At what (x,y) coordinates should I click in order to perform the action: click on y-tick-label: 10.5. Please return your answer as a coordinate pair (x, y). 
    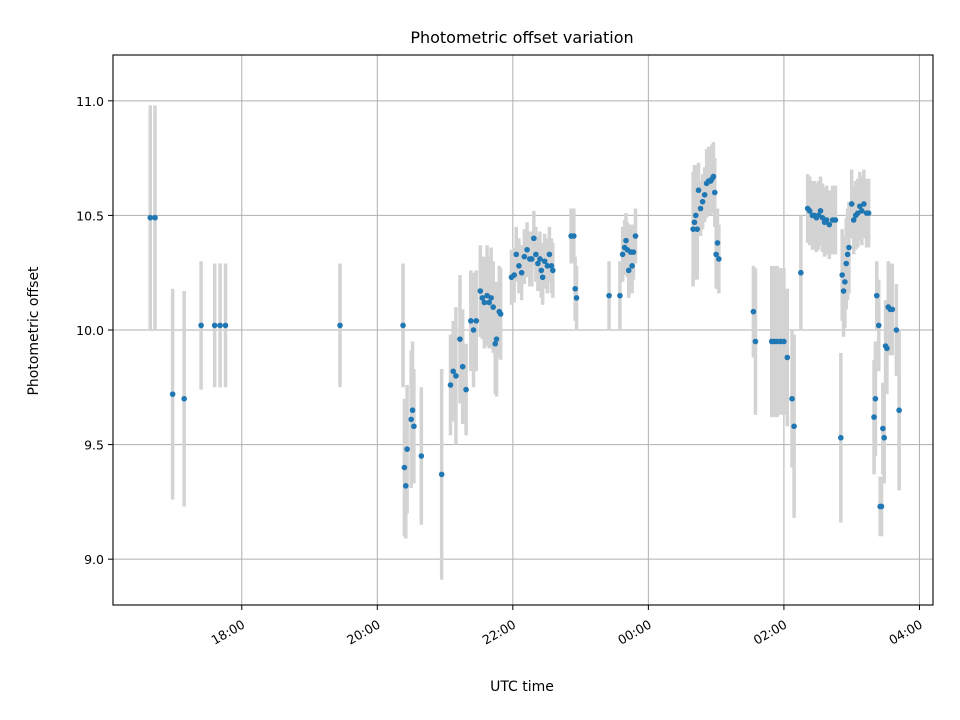
    Looking at the image, I should click on (90, 215).